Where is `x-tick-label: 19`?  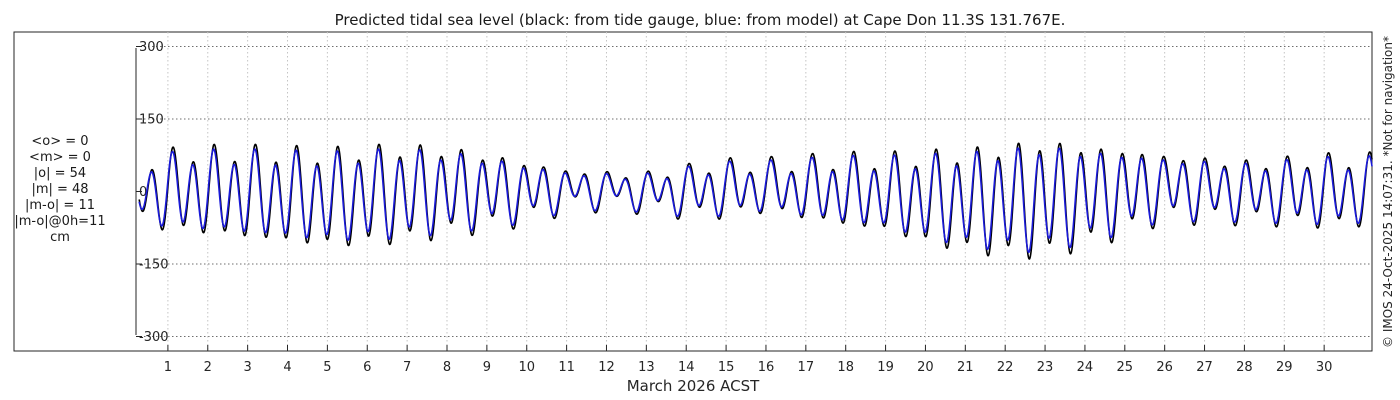 x-tick-label: 19 is located at coordinates (885, 367).